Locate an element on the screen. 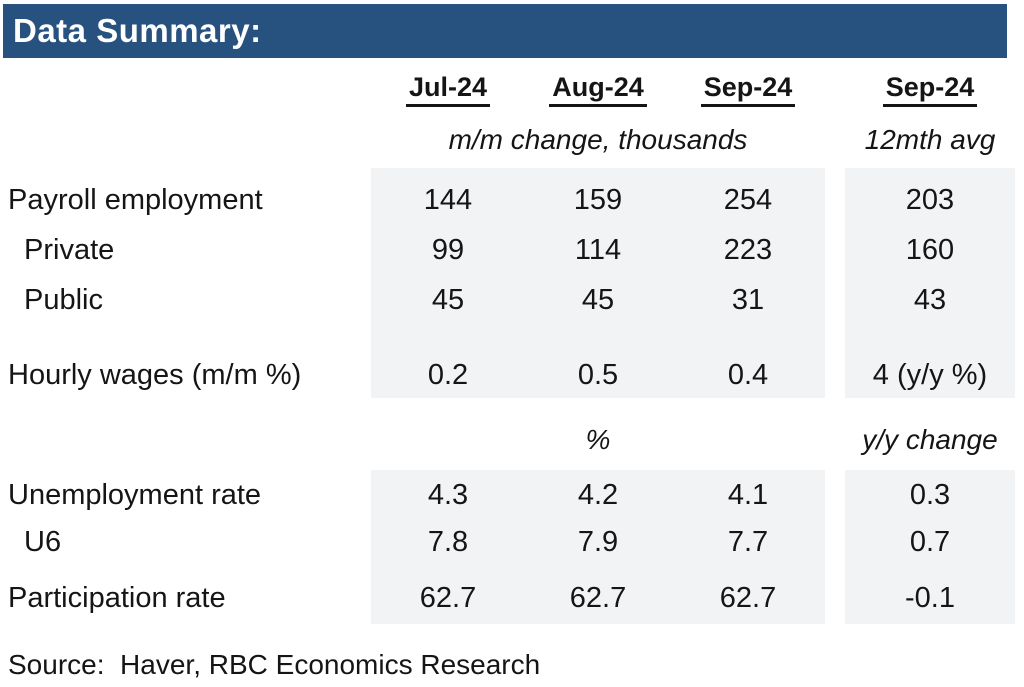  cell-value: 99 is located at coordinates (448, 249).